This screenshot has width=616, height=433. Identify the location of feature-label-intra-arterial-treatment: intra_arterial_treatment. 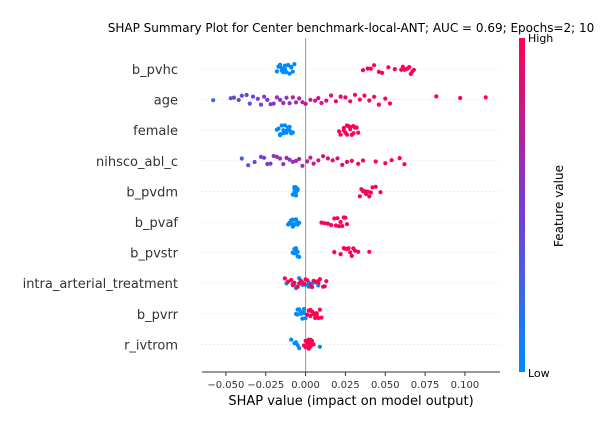
(100, 284).